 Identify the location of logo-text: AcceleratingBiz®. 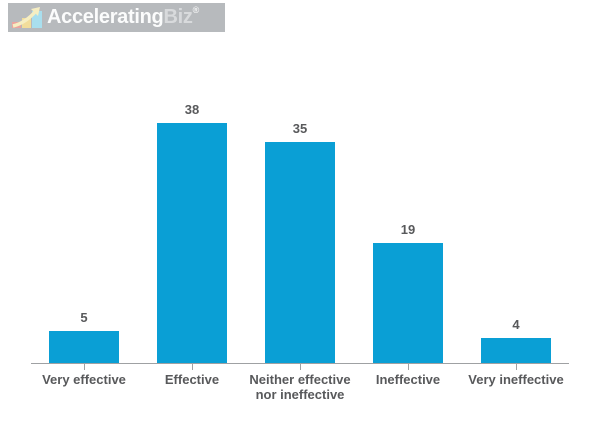
(123, 17).